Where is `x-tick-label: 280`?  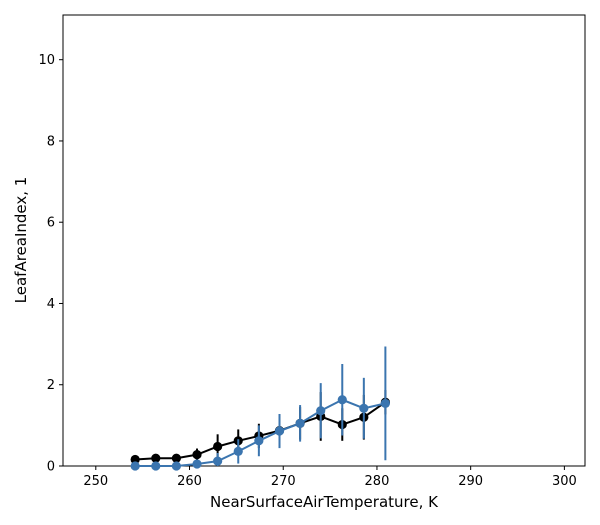
x-tick-label: 280 is located at coordinates (377, 481).